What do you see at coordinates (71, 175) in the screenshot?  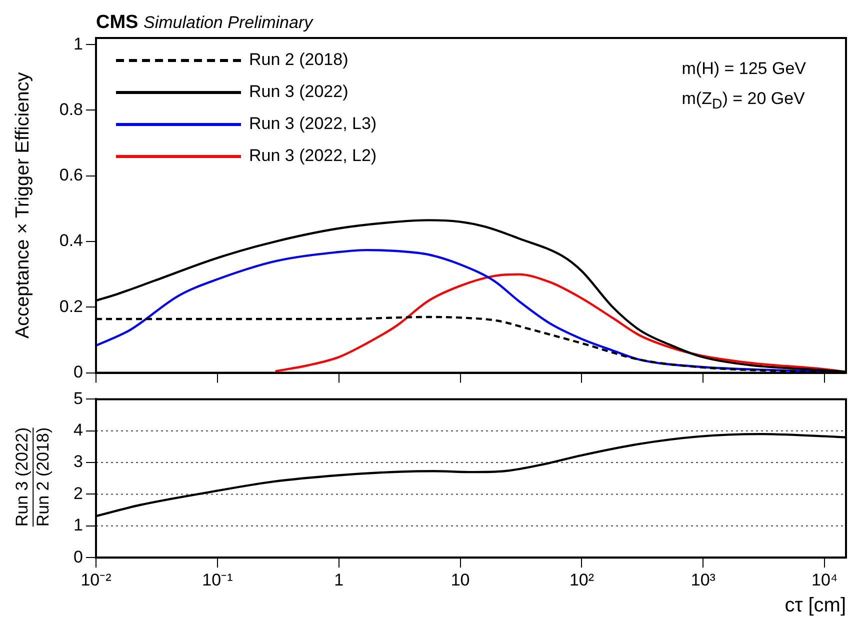 I see `y-tick-label: 0.6` at bounding box center [71, 175].